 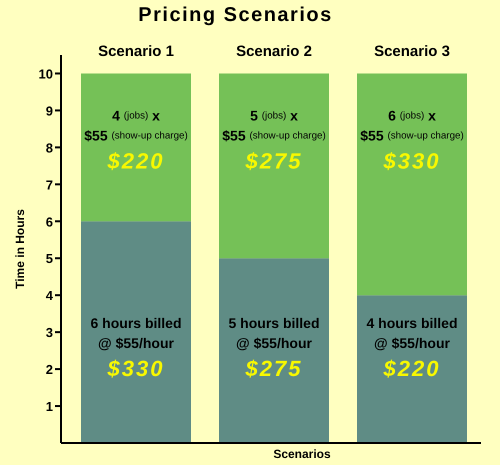 What do you see at coordinates (136, 51) in the screenshot?
I see `x-tick-label: Scenario 1` at bounding box center [136, 51].